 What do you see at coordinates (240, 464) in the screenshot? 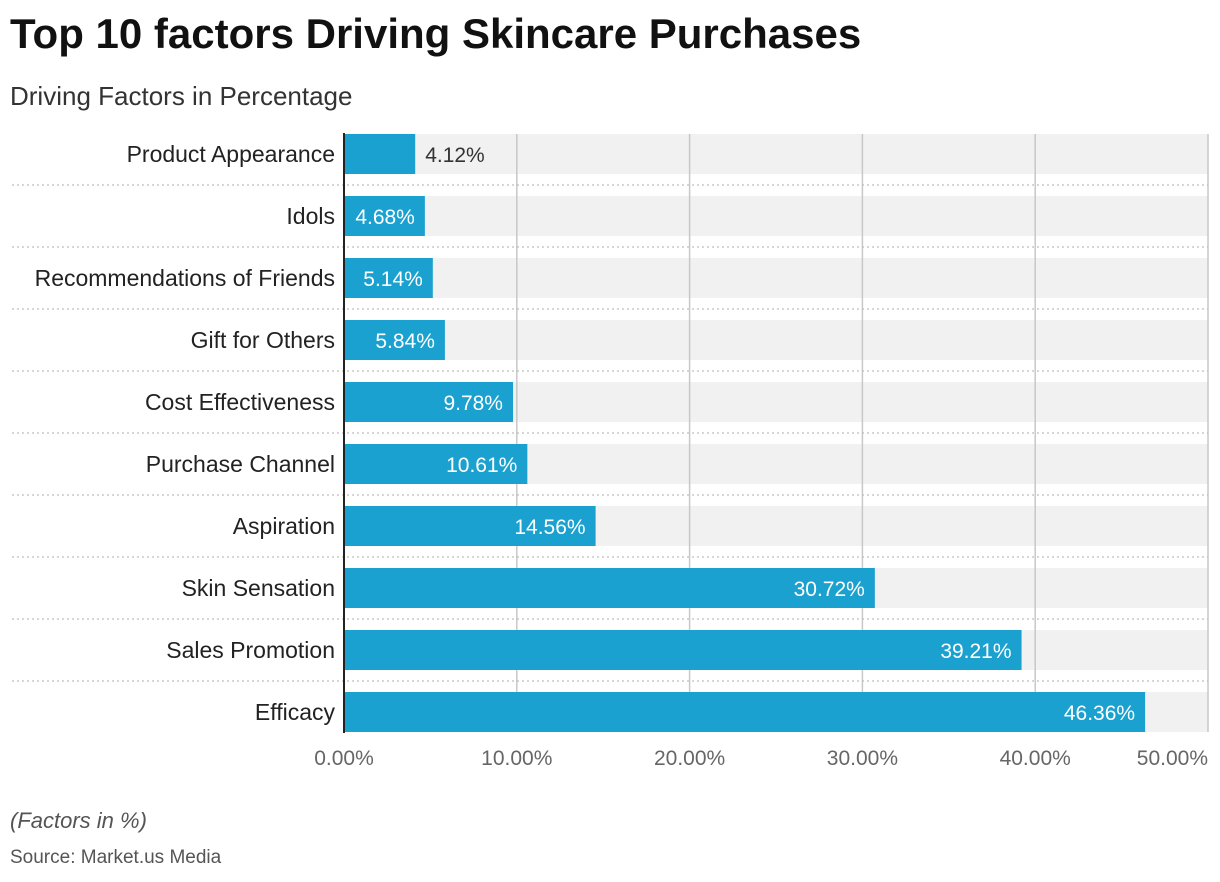
I see `category-label: Purchase Channel` at bounding box center [240, 464].